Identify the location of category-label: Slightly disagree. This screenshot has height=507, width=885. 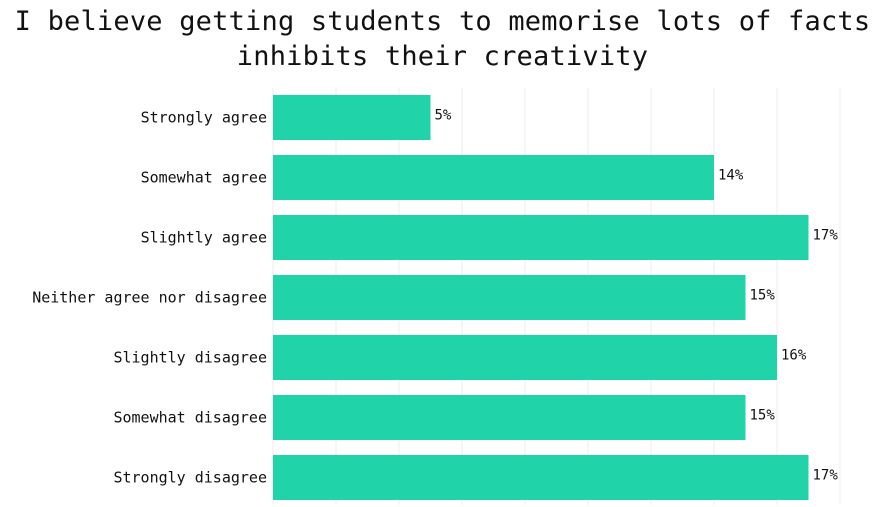
(190, 358).